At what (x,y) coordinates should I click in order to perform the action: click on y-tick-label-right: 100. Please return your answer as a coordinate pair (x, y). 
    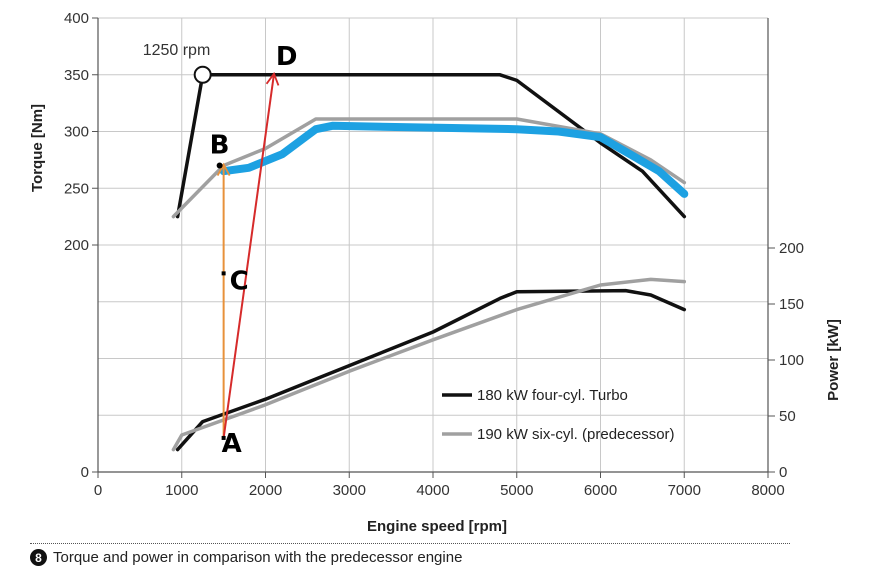
    Looking at the image, I should click on (791, 360).